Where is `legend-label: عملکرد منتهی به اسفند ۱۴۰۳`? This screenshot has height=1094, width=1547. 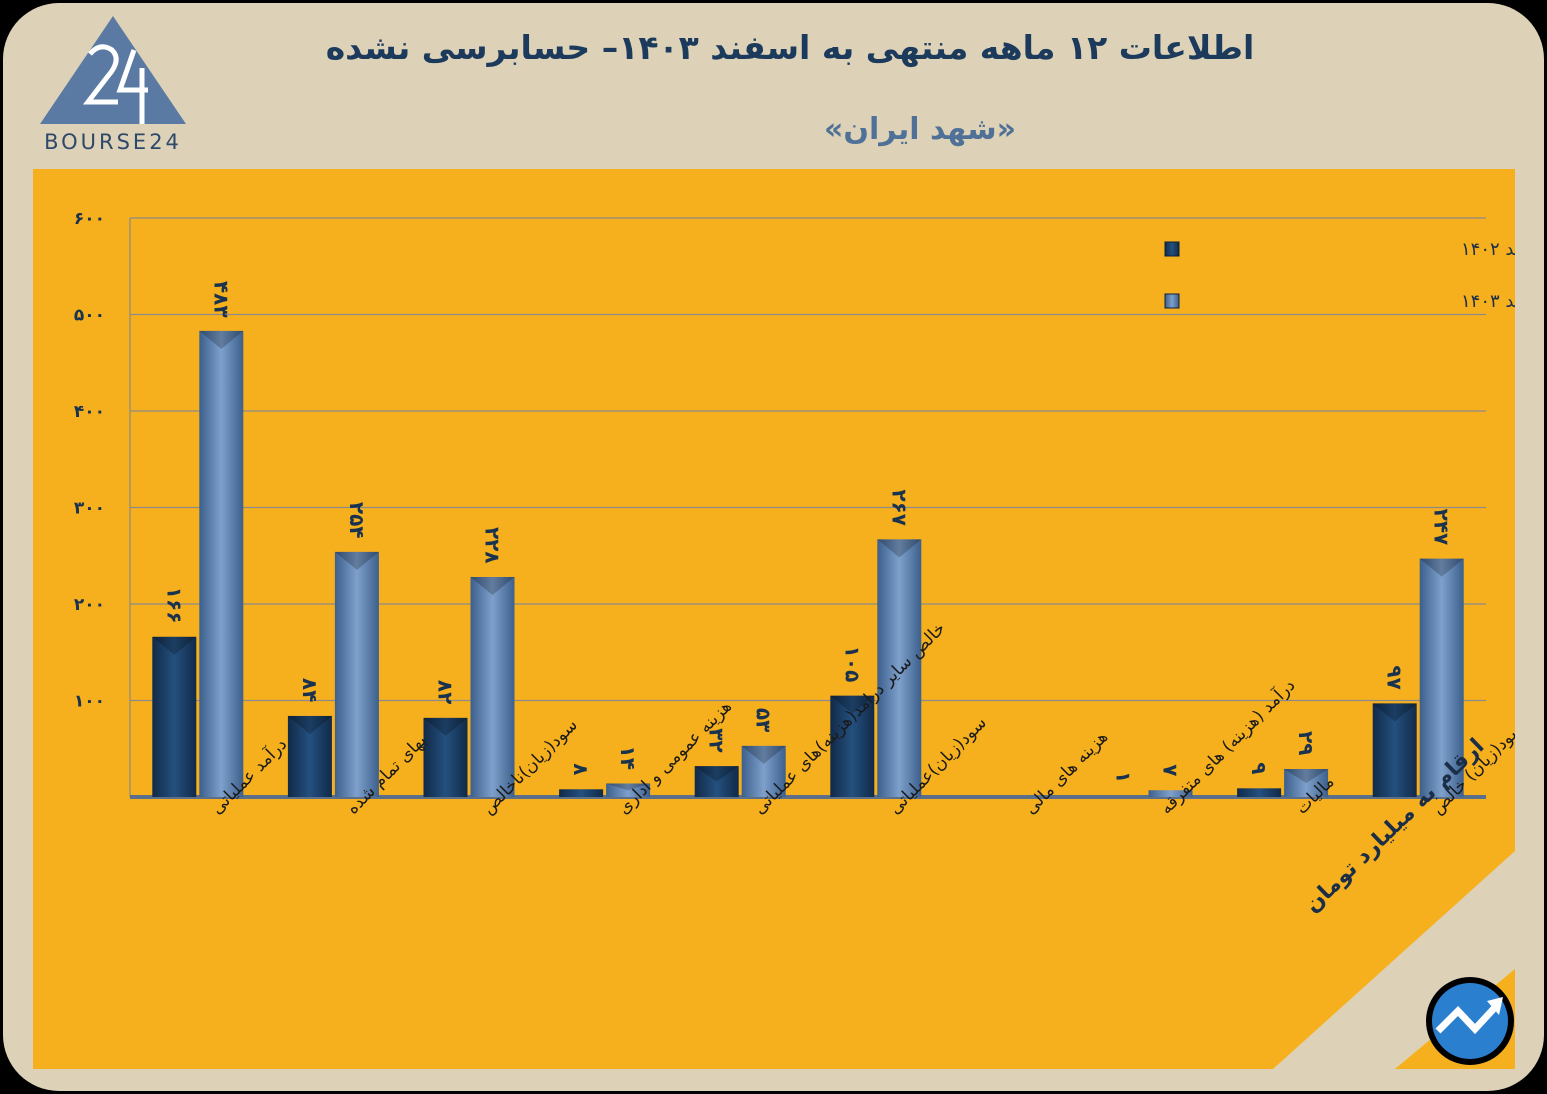
legend-label: عملکرد منتهی به اسفند ۱۴۰۳ is located at coordinates (1488, 301).